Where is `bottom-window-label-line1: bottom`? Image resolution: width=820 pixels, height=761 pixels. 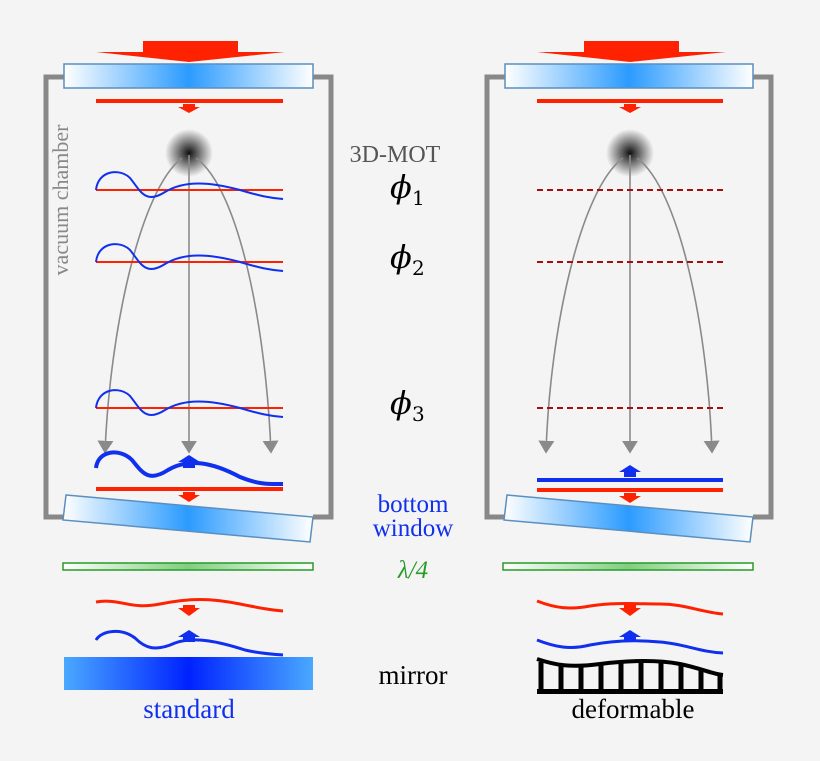 bottom-window-label-line1: bottom is located at coordinates (413, 504).